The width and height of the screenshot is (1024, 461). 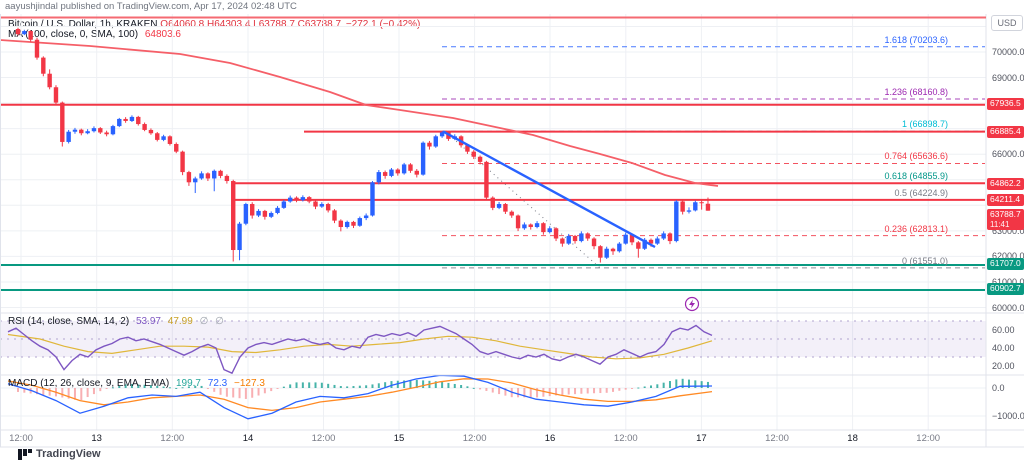 What do you see at coordinates (180, 321) in the screenshot?
I see `rsi-ma-value: 47.99` at bounding box center [180, 321].